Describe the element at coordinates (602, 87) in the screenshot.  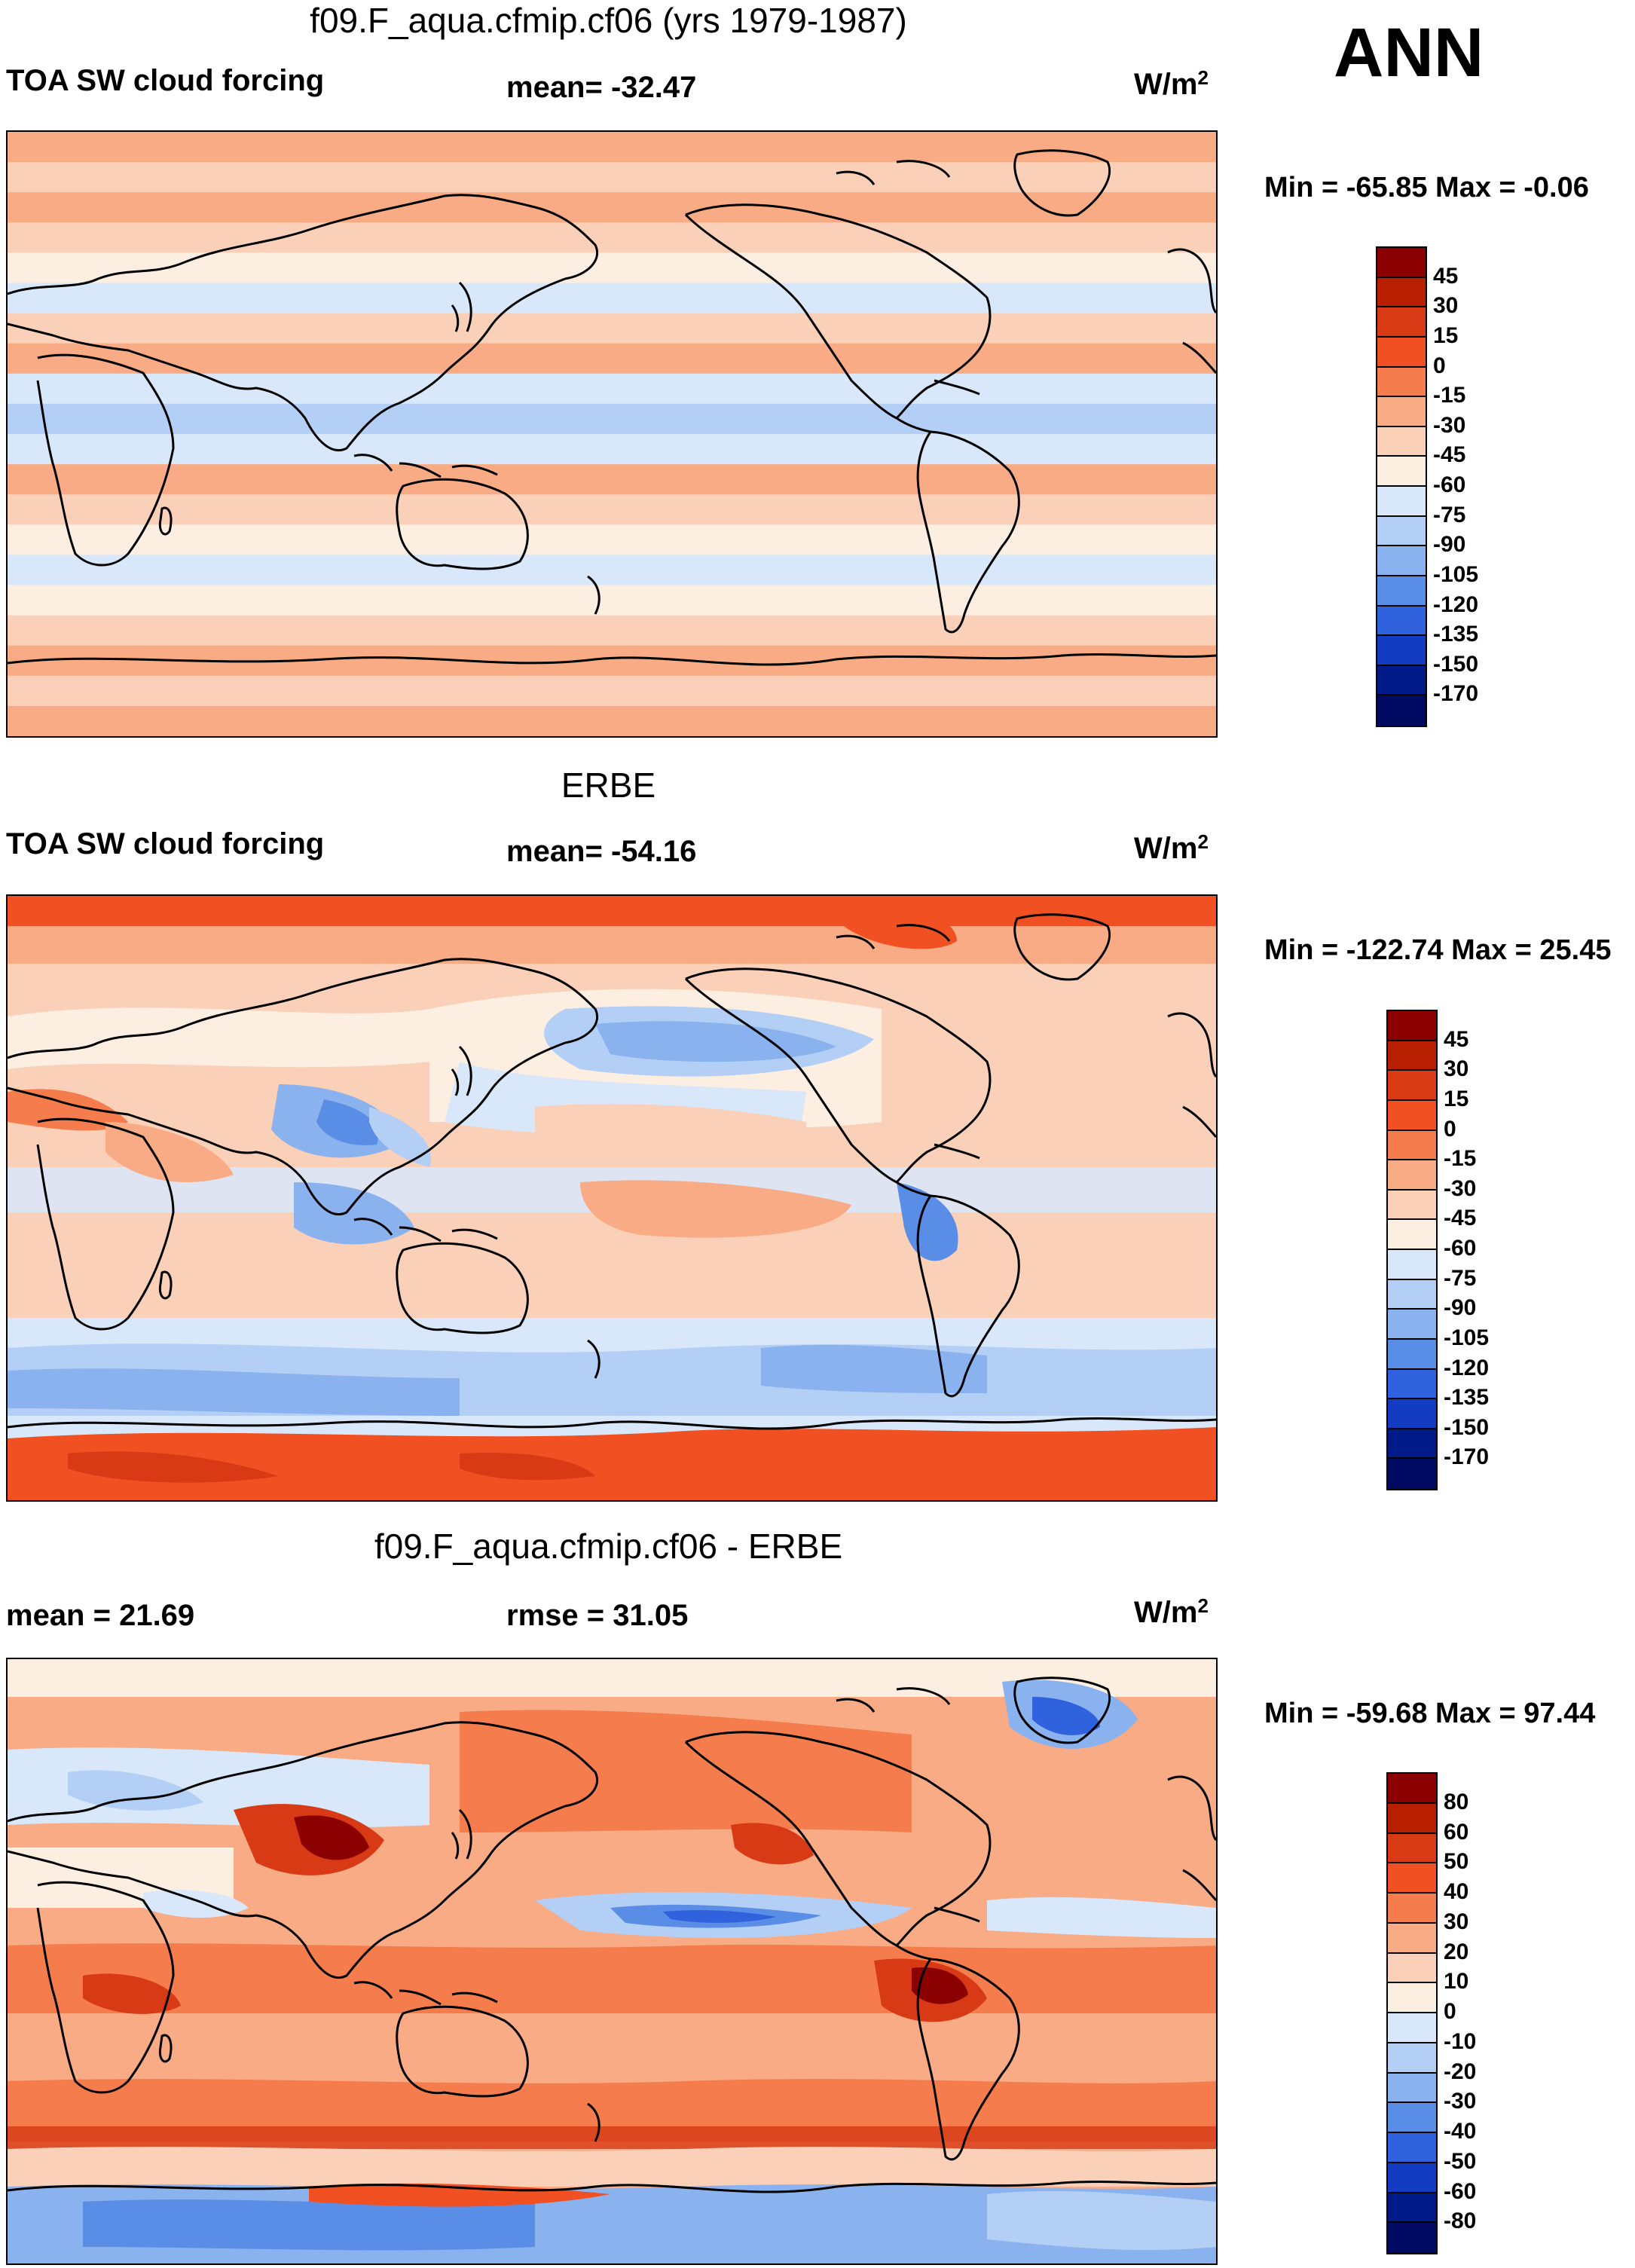
I see `panel-1-mean-label: mean= -32.47` at that location.